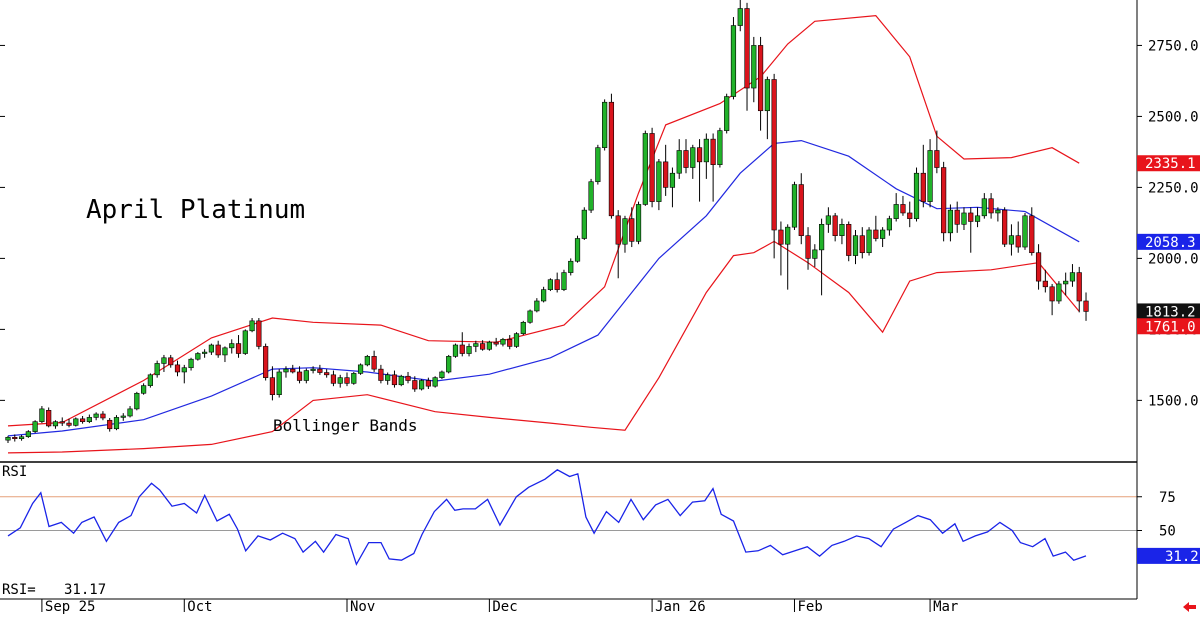 Image resolution: width=1200 pixels, height=619 pixels. Describe the element at coordinates (1189, 607) in the screenshot. I see `scroll-left-arrow-icon` at that location.